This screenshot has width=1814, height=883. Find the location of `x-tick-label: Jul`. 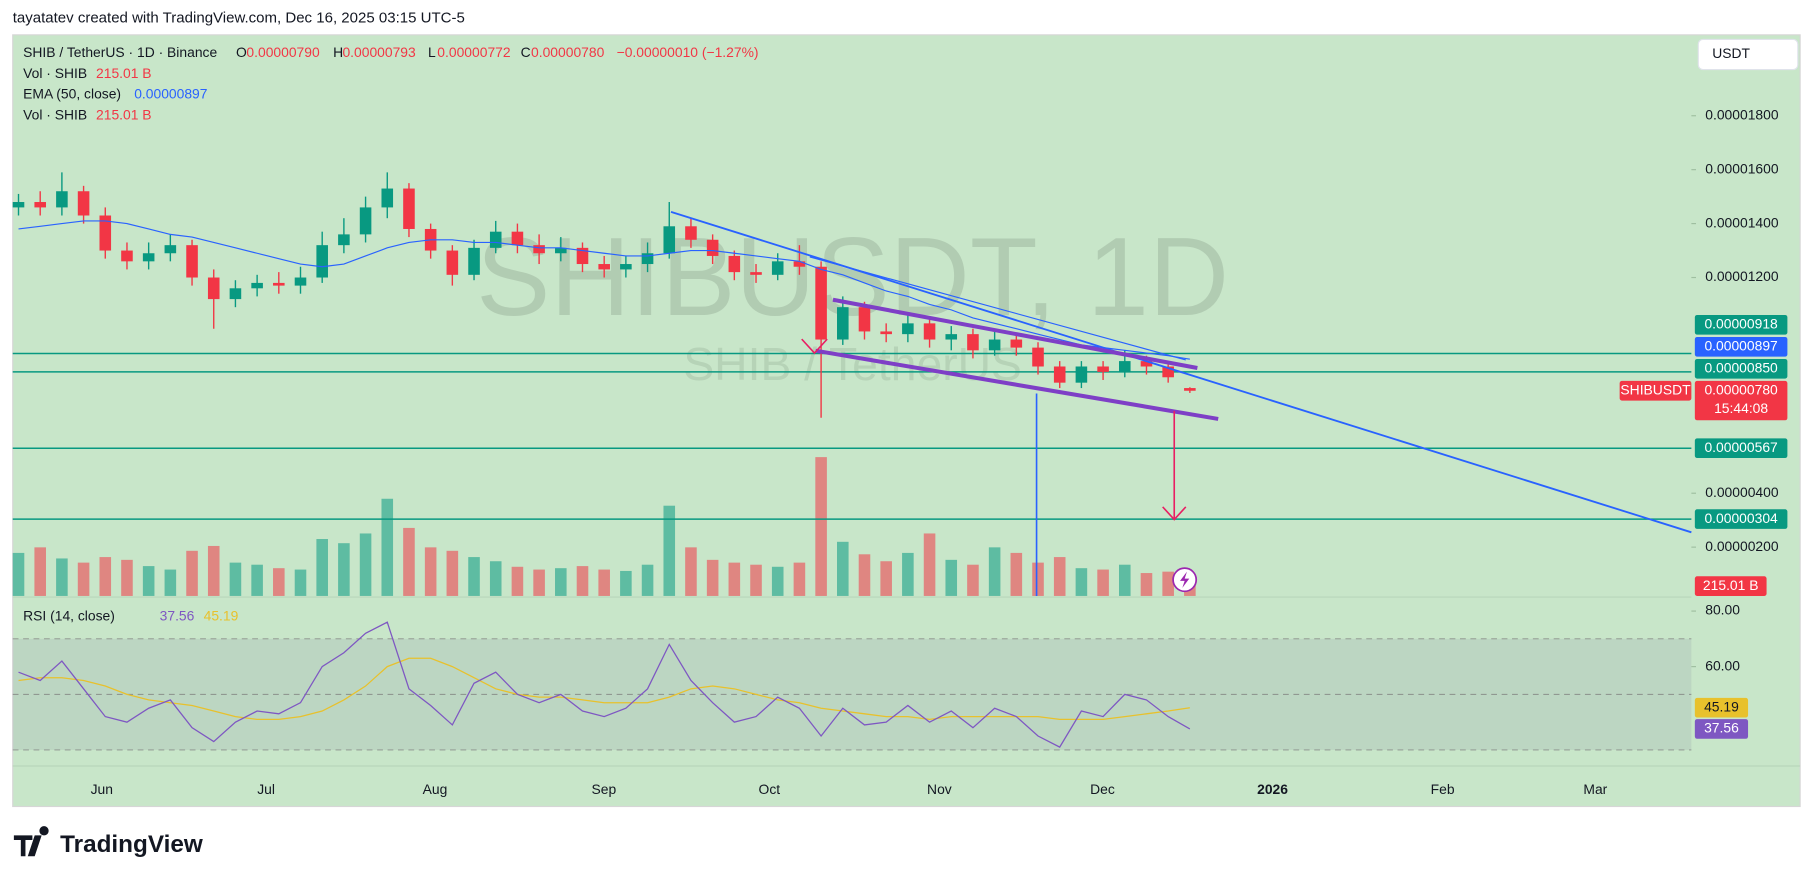

x-tick-label: Jul is located at coordinates (266, 789).